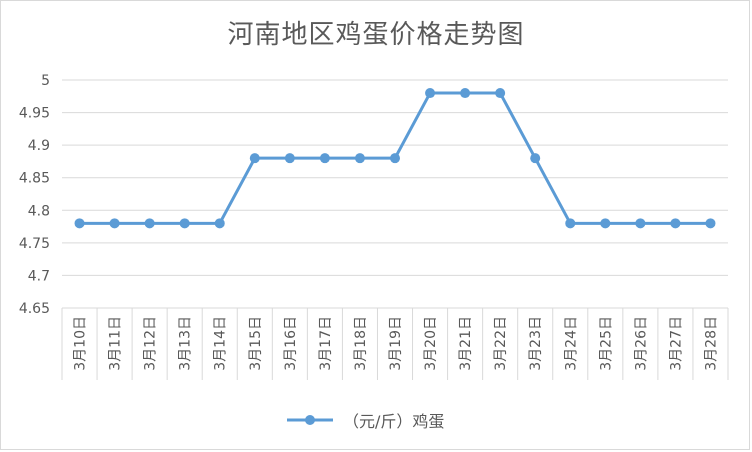 Image resolution: width=752 pixels, height=452 pixels. What do you see at coordinates (39, 146) in the screenshot?
I see `y-tick-label: 4.9` at bounding box center [39, 146].